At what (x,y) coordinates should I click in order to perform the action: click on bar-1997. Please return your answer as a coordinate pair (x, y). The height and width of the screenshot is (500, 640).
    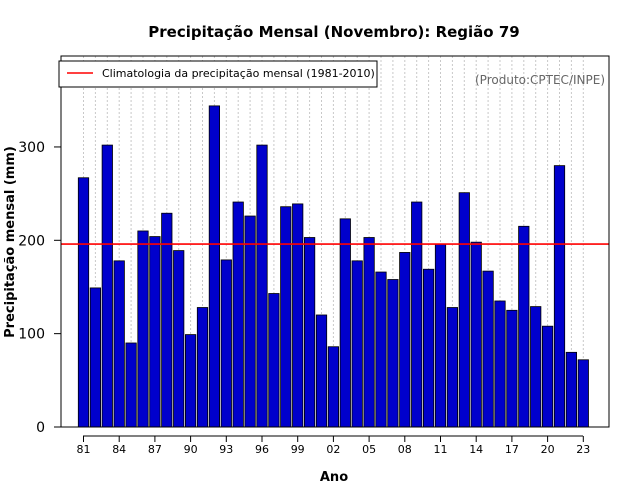
    Looking at the image, I should click on (274, 360).